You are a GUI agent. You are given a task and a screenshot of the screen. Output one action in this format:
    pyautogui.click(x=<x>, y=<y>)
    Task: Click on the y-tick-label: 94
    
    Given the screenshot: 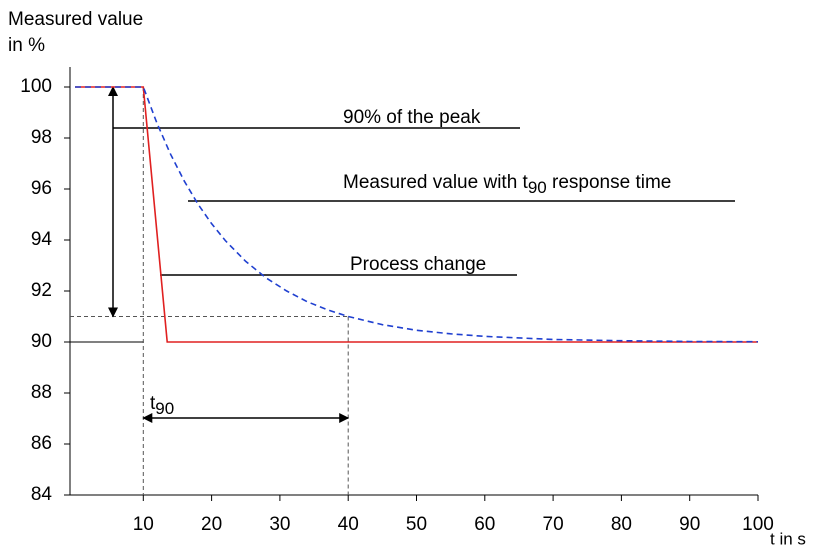 What is the action you would take?
    pyautogui.click(x=42, y=239)
    